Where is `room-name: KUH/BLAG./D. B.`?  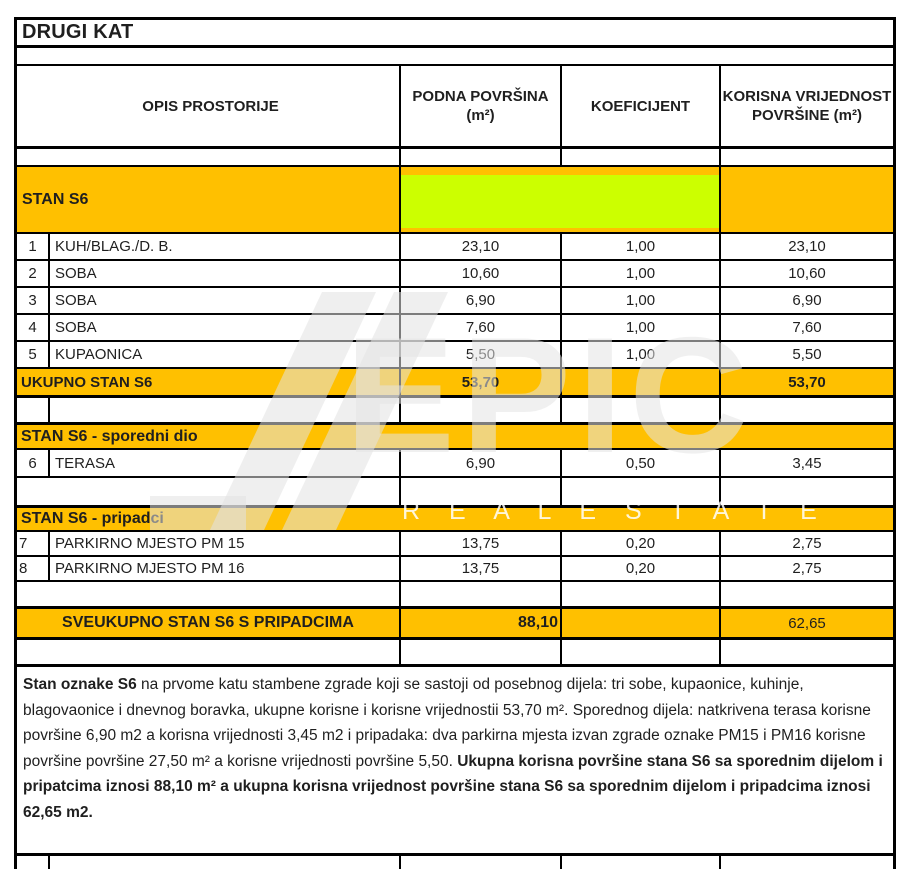
room-name: KUH/BLAG./D. B. is located at coordinates (225, 246).